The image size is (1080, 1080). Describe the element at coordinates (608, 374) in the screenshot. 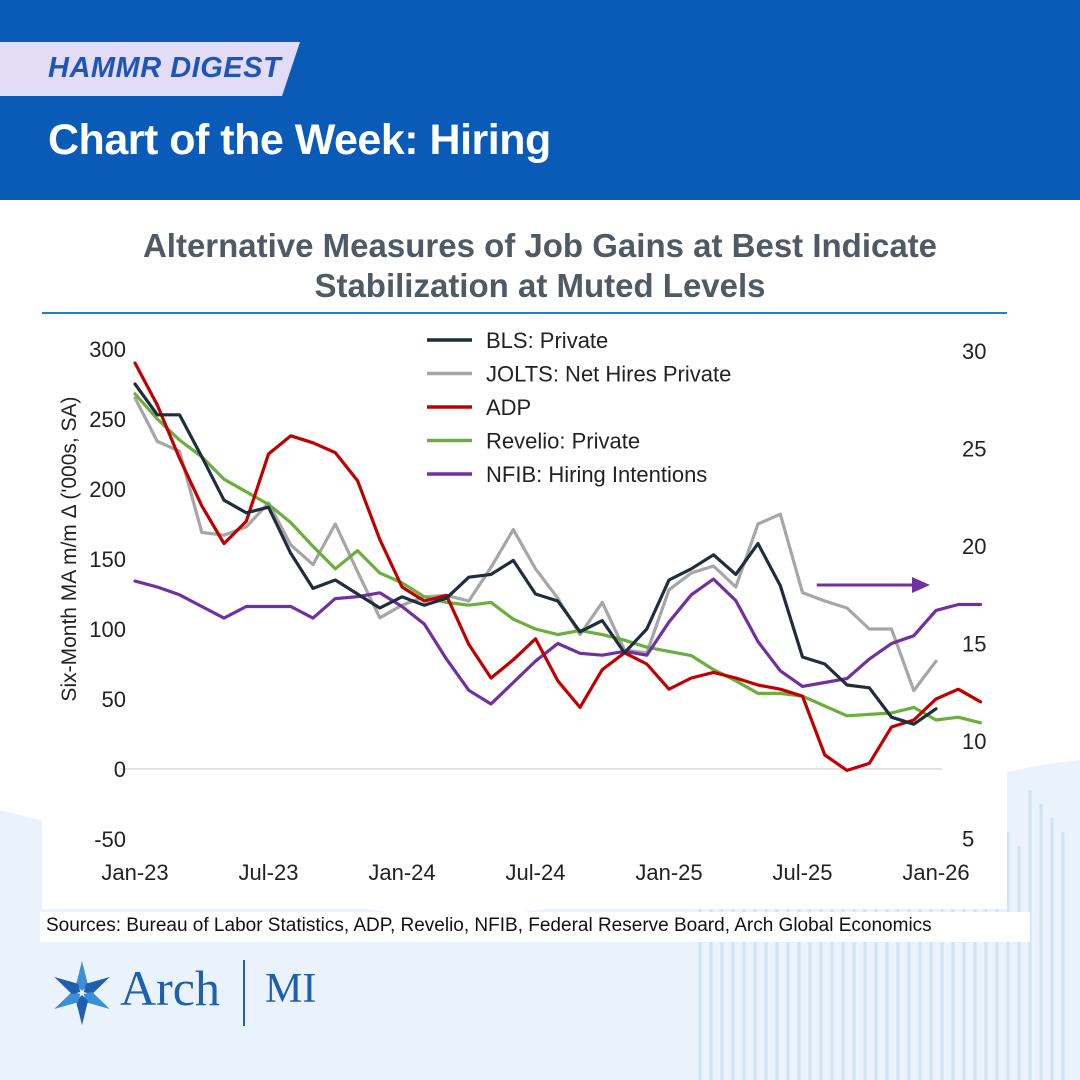

I see `legend-label: JOLTS: Net Hires Private` at that location.